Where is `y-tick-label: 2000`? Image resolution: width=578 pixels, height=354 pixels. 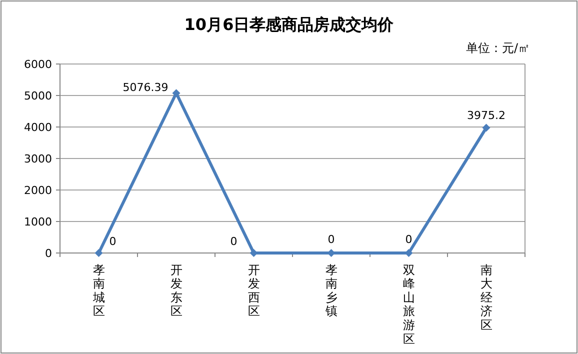 y-tick-label: 2000 is located at coordinates (38, 190).